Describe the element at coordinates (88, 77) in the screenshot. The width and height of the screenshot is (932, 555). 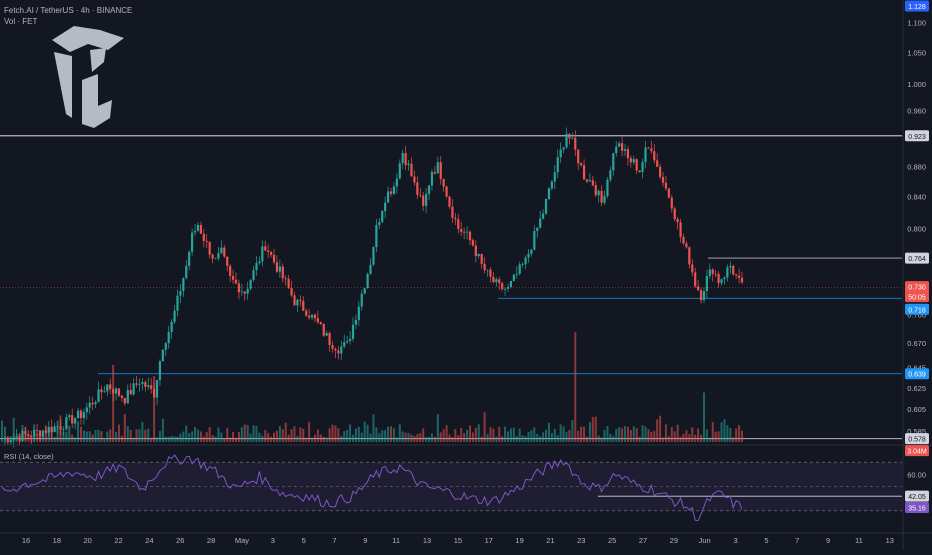
I see `tc-logo-icon` at that location.